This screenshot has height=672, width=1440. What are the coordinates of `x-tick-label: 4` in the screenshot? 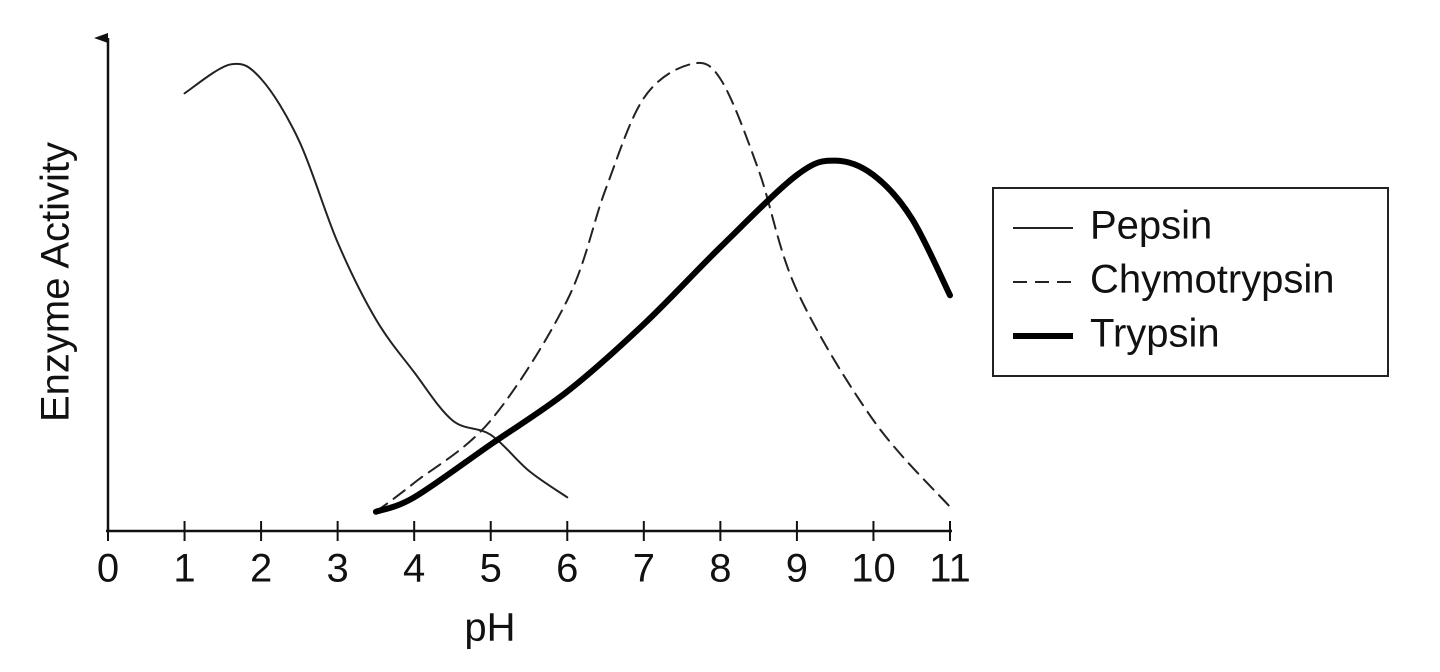 It's located at (414, 569).